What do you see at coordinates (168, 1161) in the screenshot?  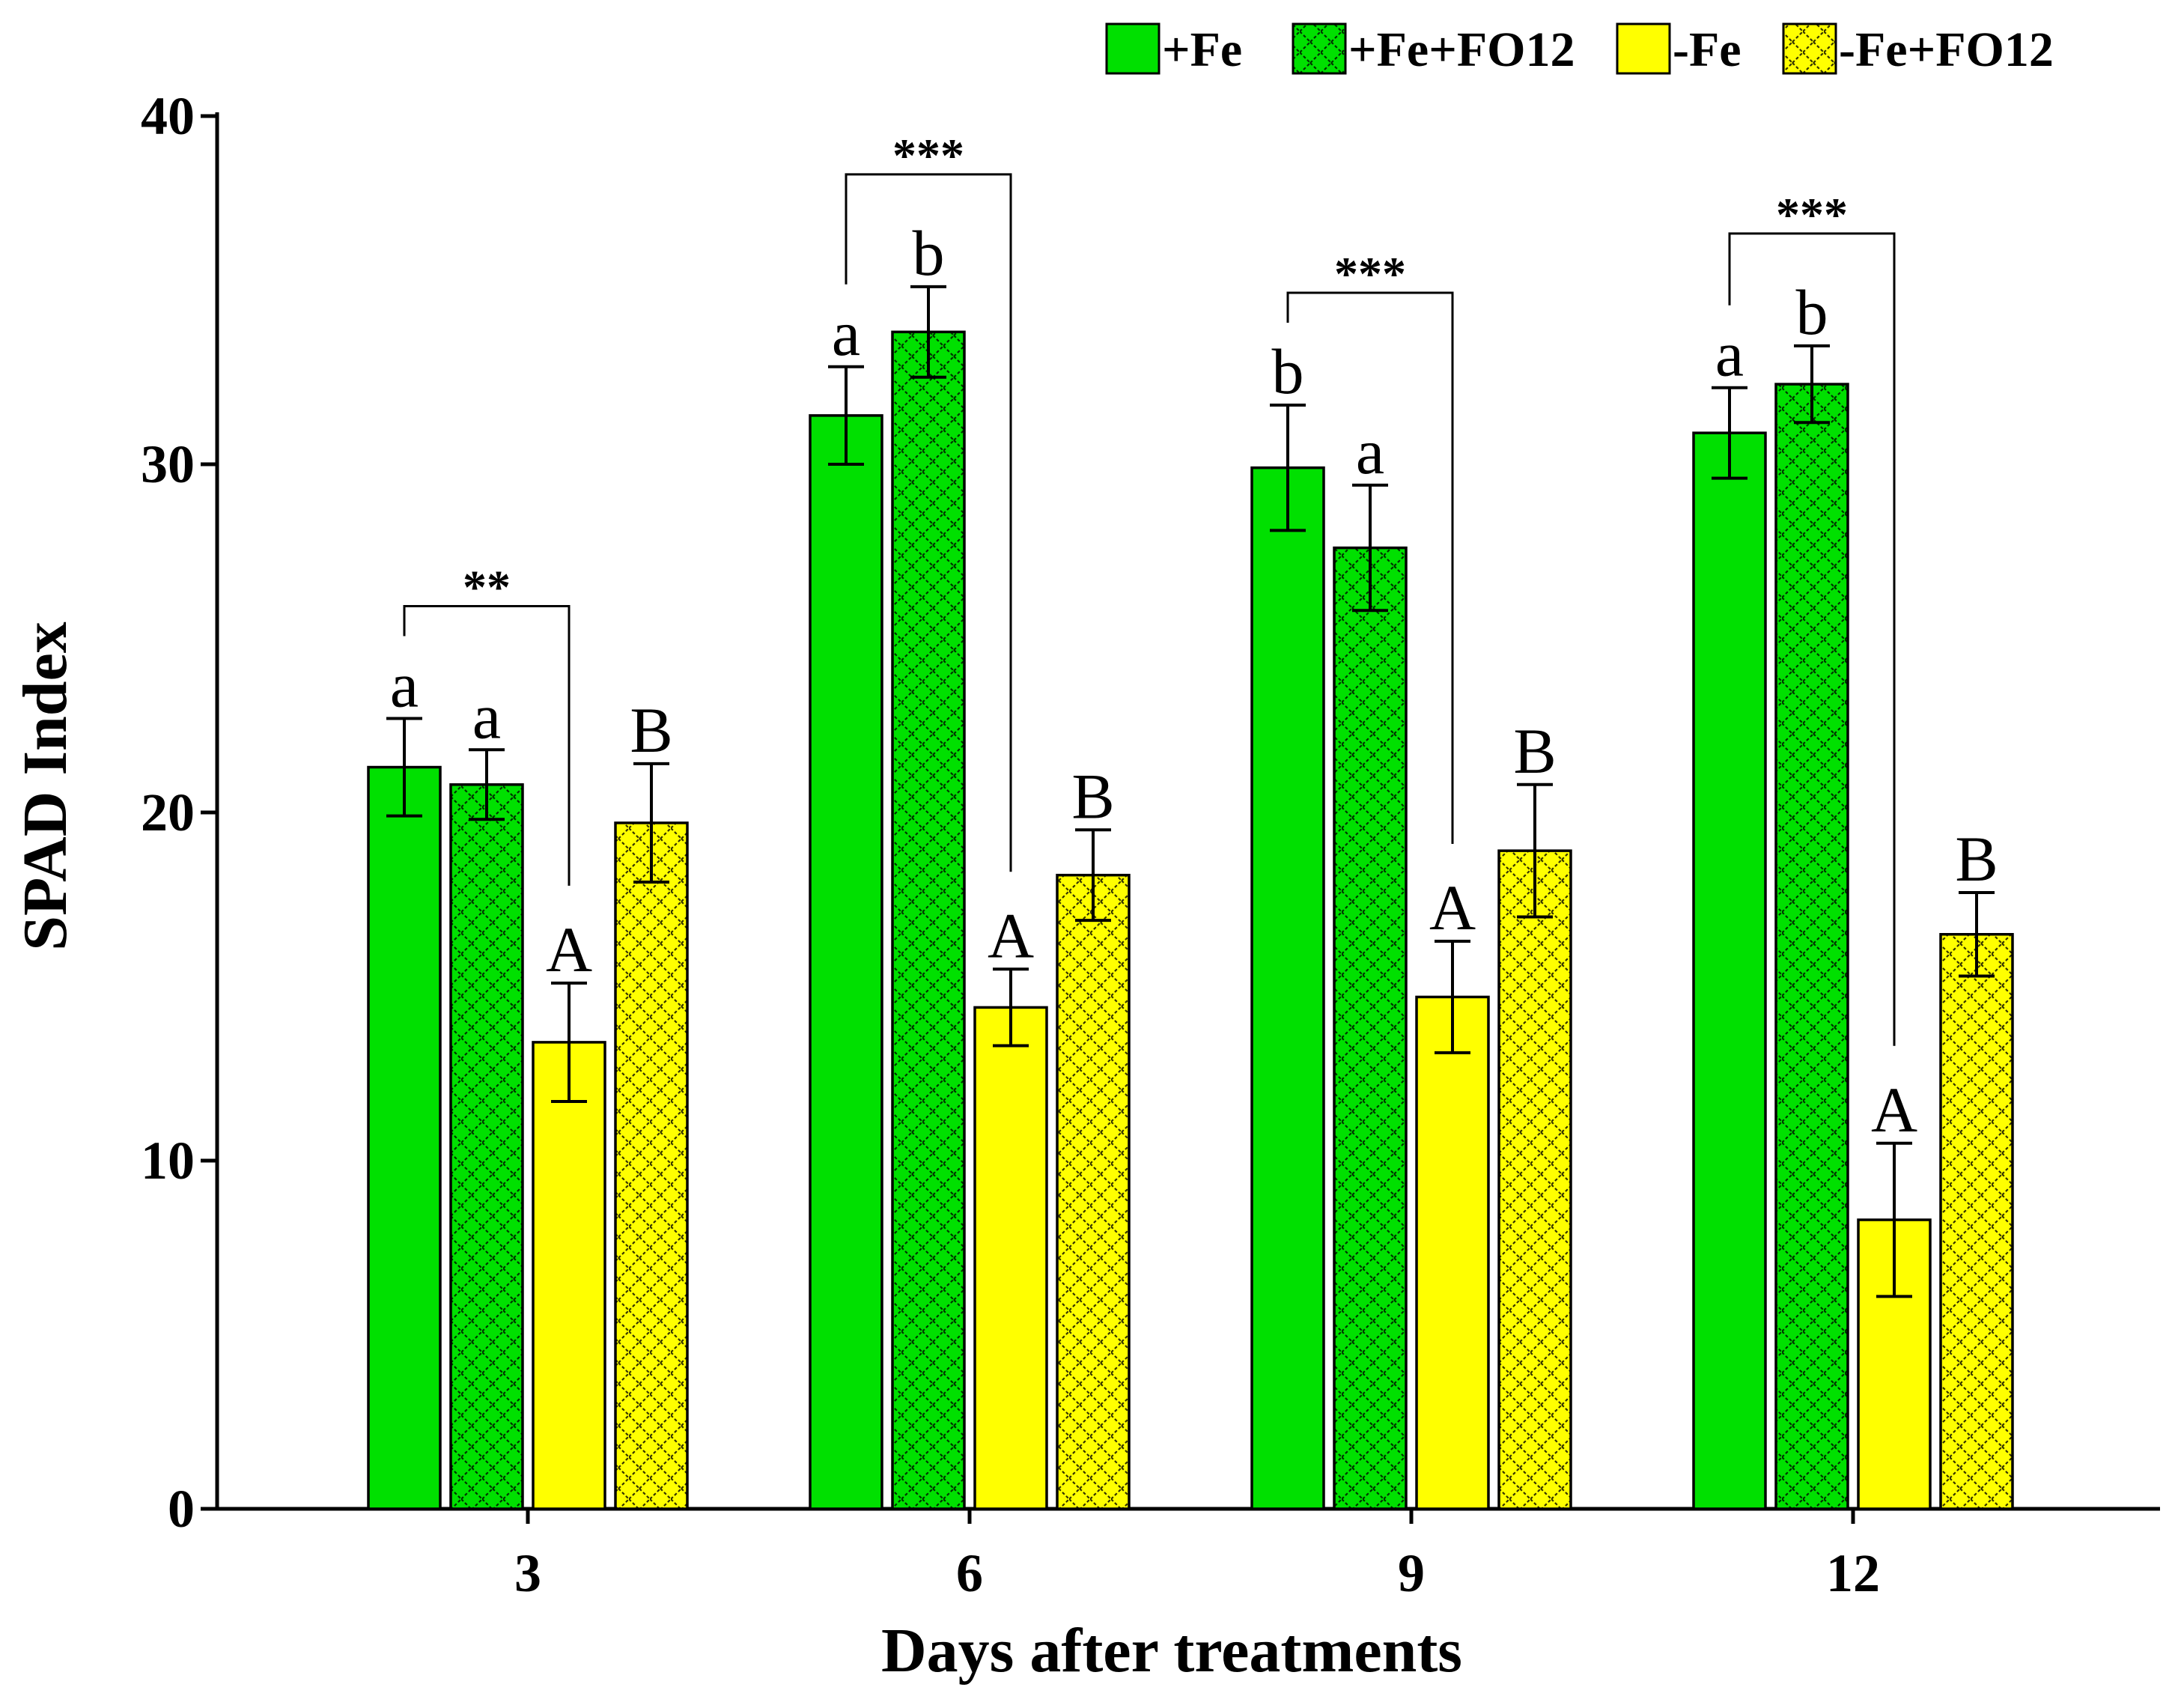 I see `y-tick-label: 10` at bounding box center [168, 1161].